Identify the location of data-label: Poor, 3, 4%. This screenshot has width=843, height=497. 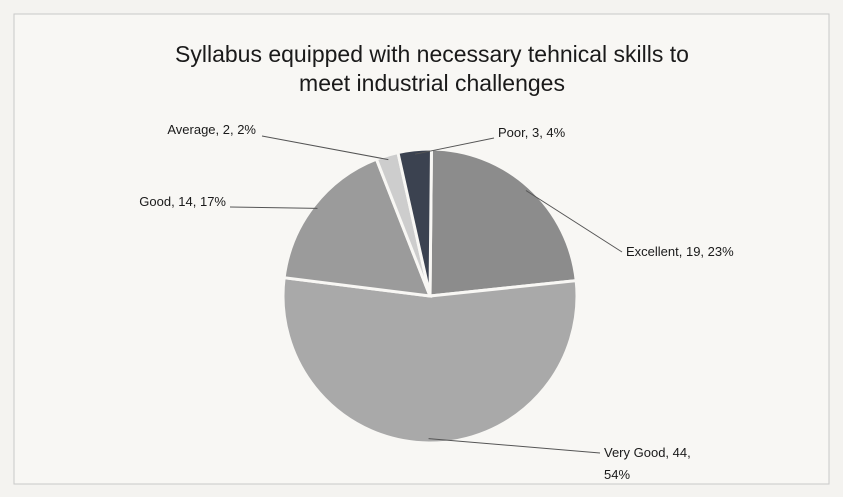
(532, 132).